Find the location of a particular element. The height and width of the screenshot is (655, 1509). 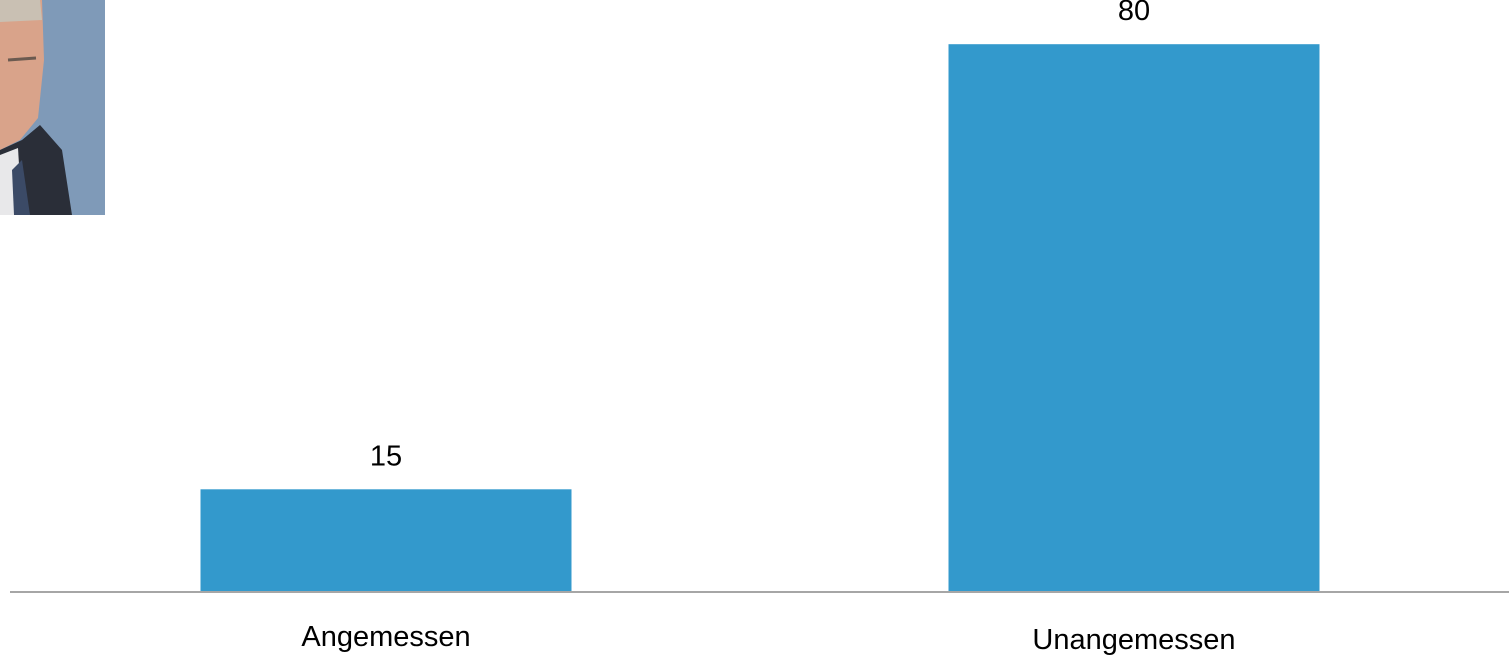

category-label-angemessen: Angemessen is located at coordinates (385, 637).